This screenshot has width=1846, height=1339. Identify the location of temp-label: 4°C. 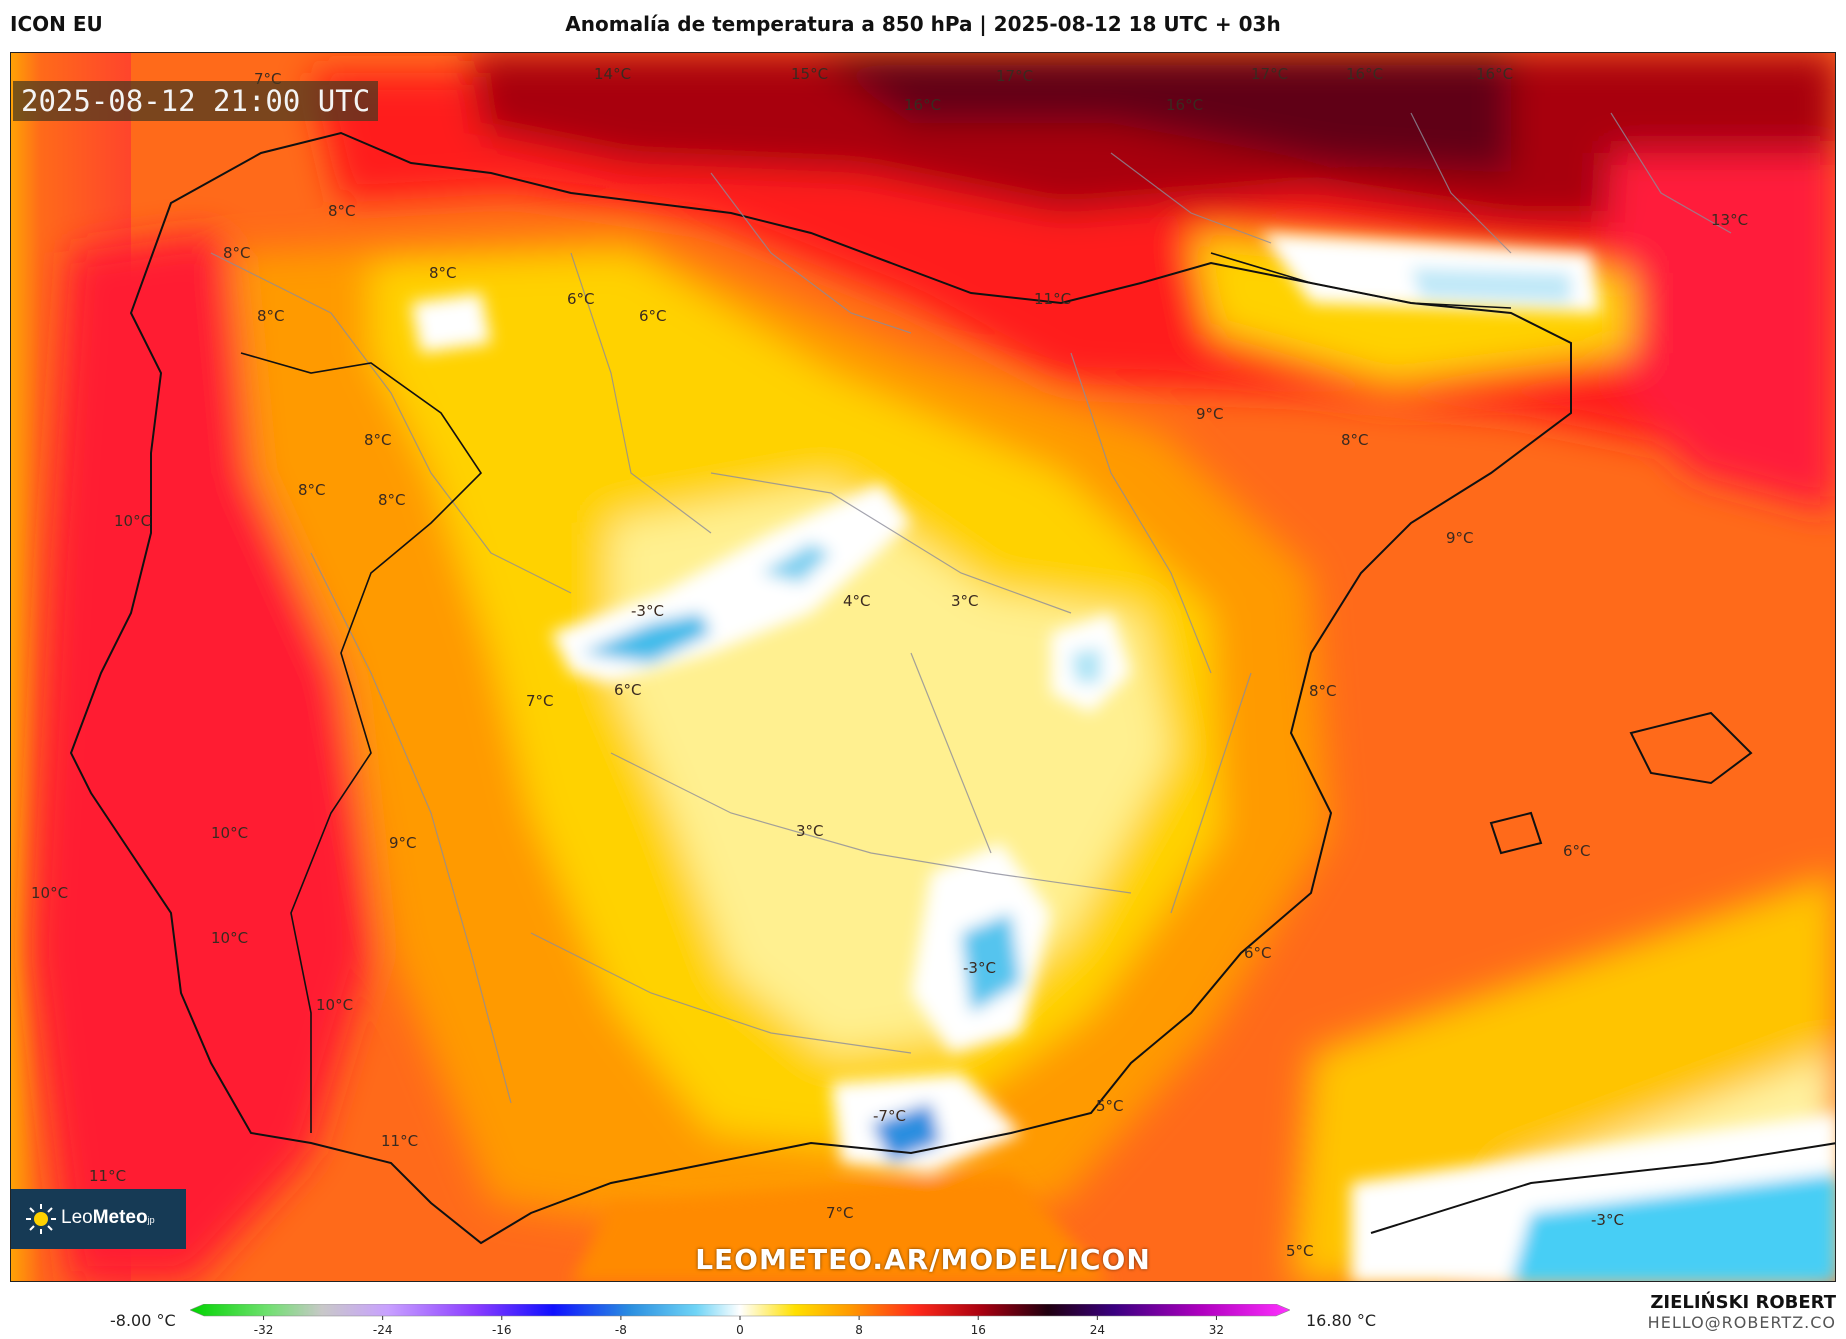
(857, 601).